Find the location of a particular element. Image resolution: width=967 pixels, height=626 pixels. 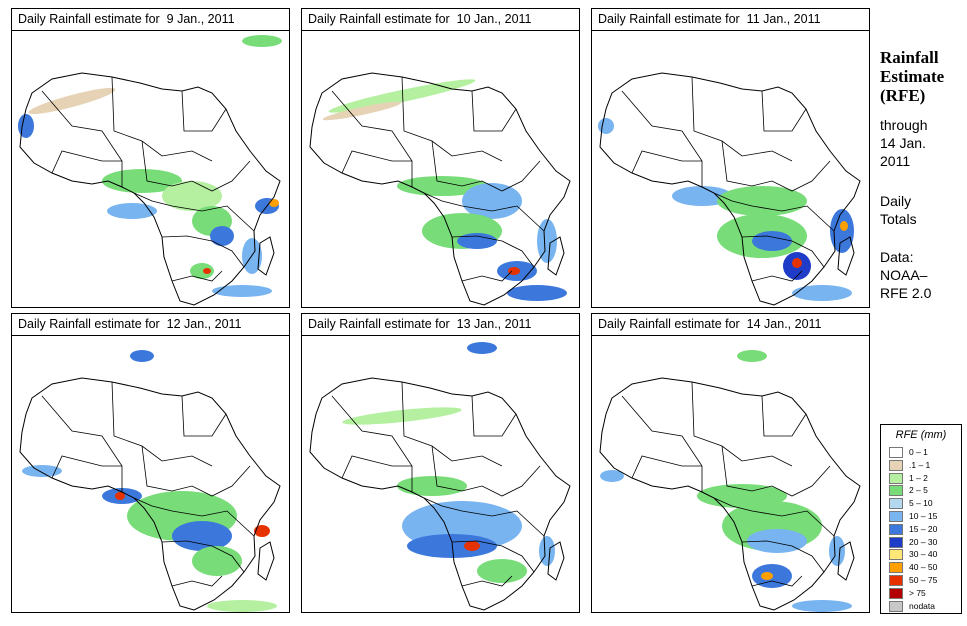

legend-label: 50 – 75 is located at coordinates (923, 580).